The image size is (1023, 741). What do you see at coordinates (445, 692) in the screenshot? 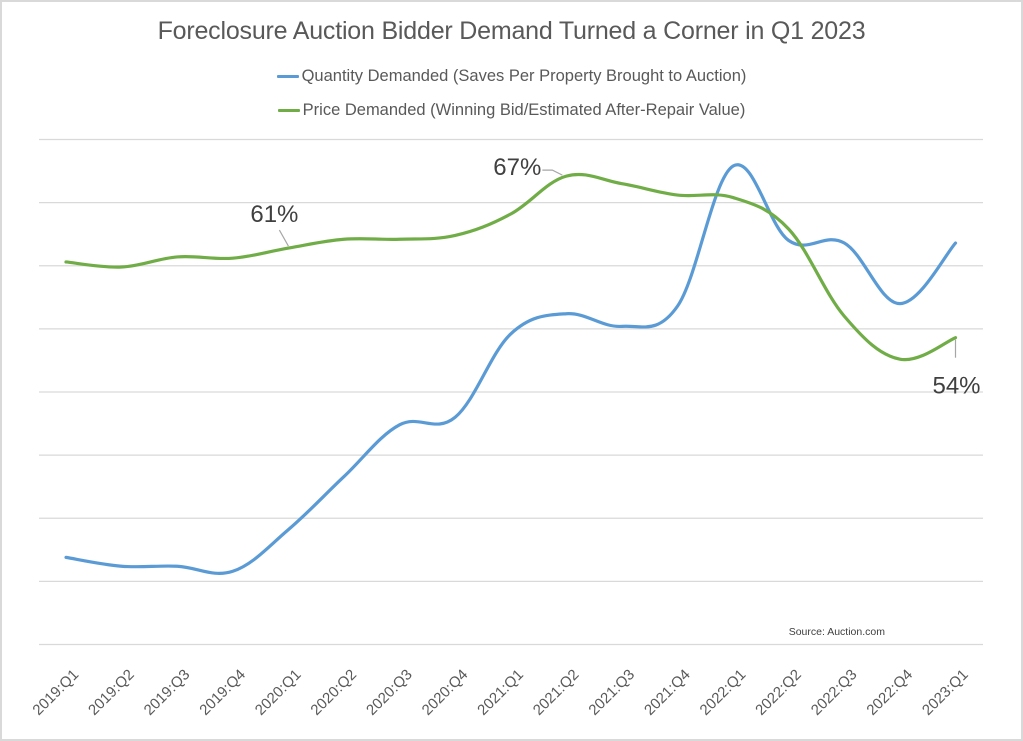
I see `x-tick-label: 2020:Q4` at bounding box center [445, 692].